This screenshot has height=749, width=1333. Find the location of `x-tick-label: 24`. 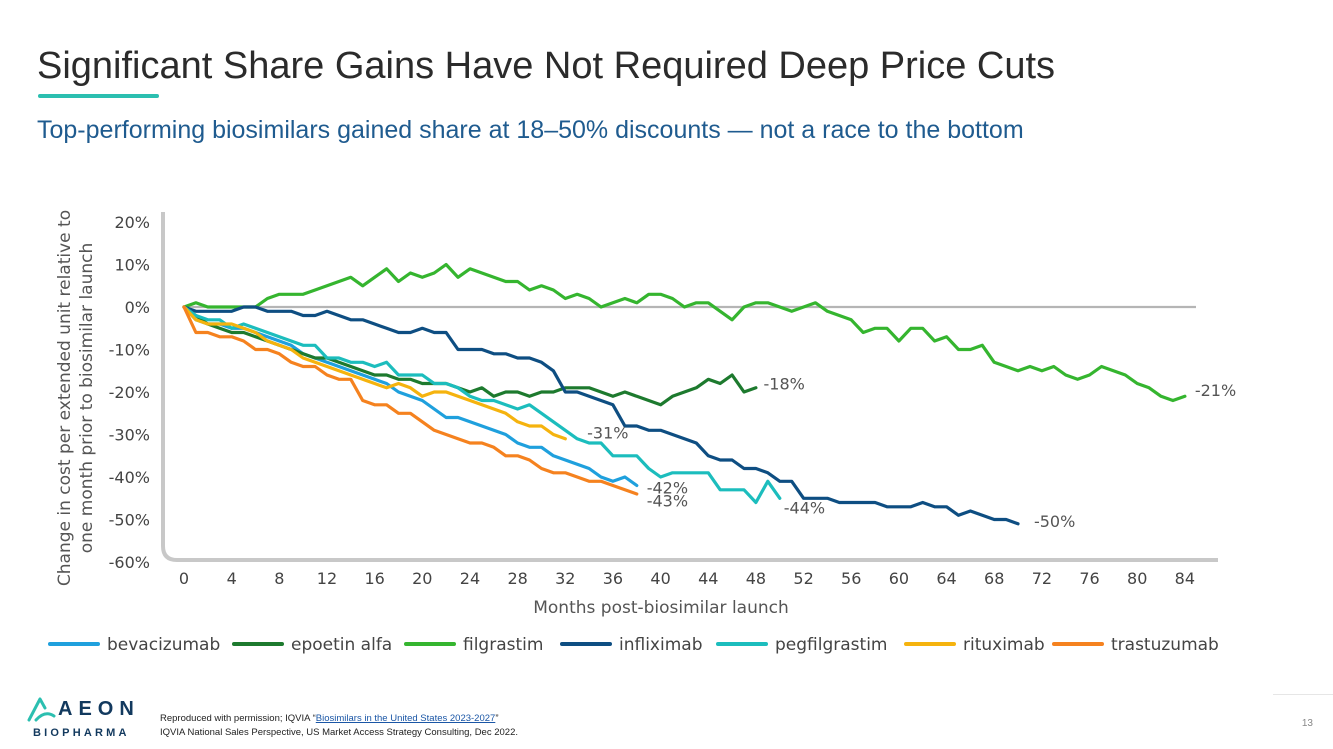

x-tick-label: 24 is located at coordinates (470, 578).